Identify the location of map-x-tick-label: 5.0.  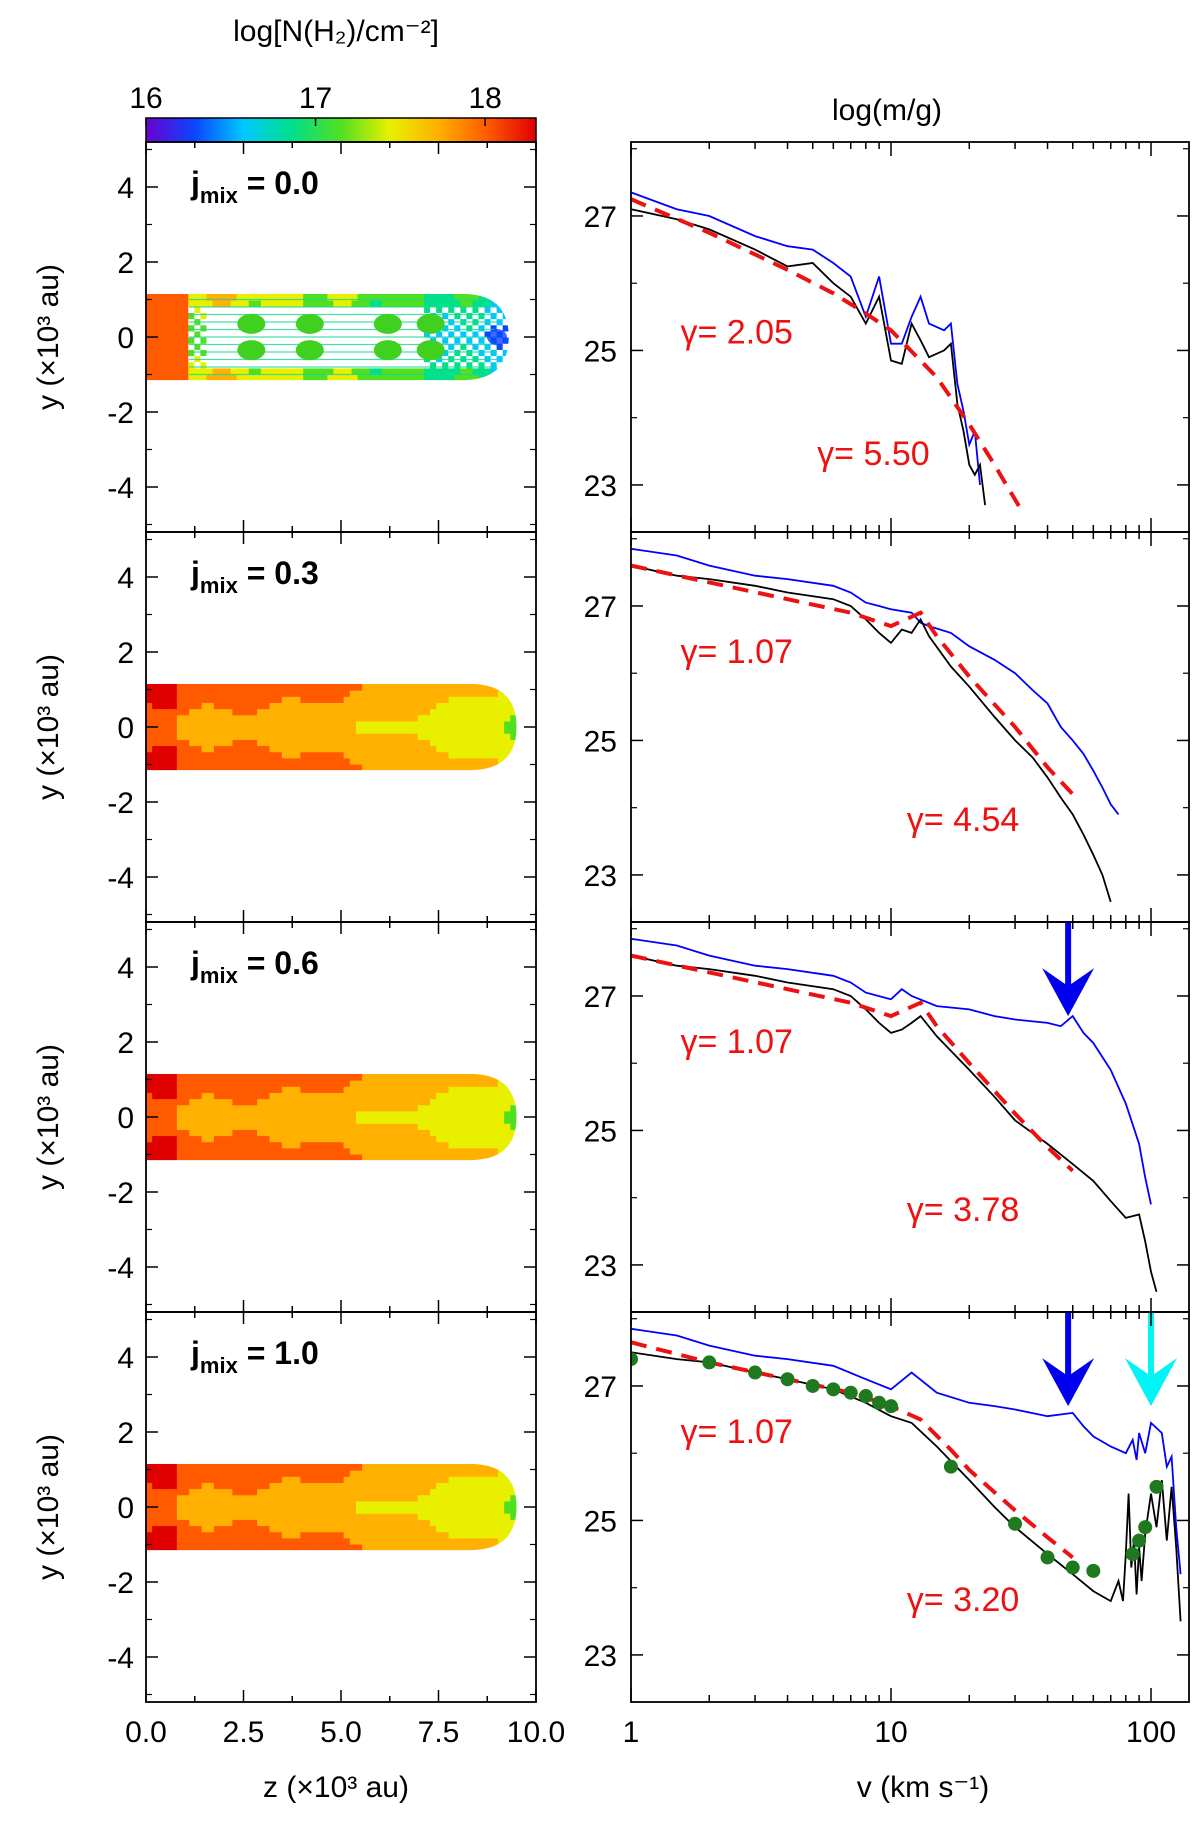
(341, 1732).